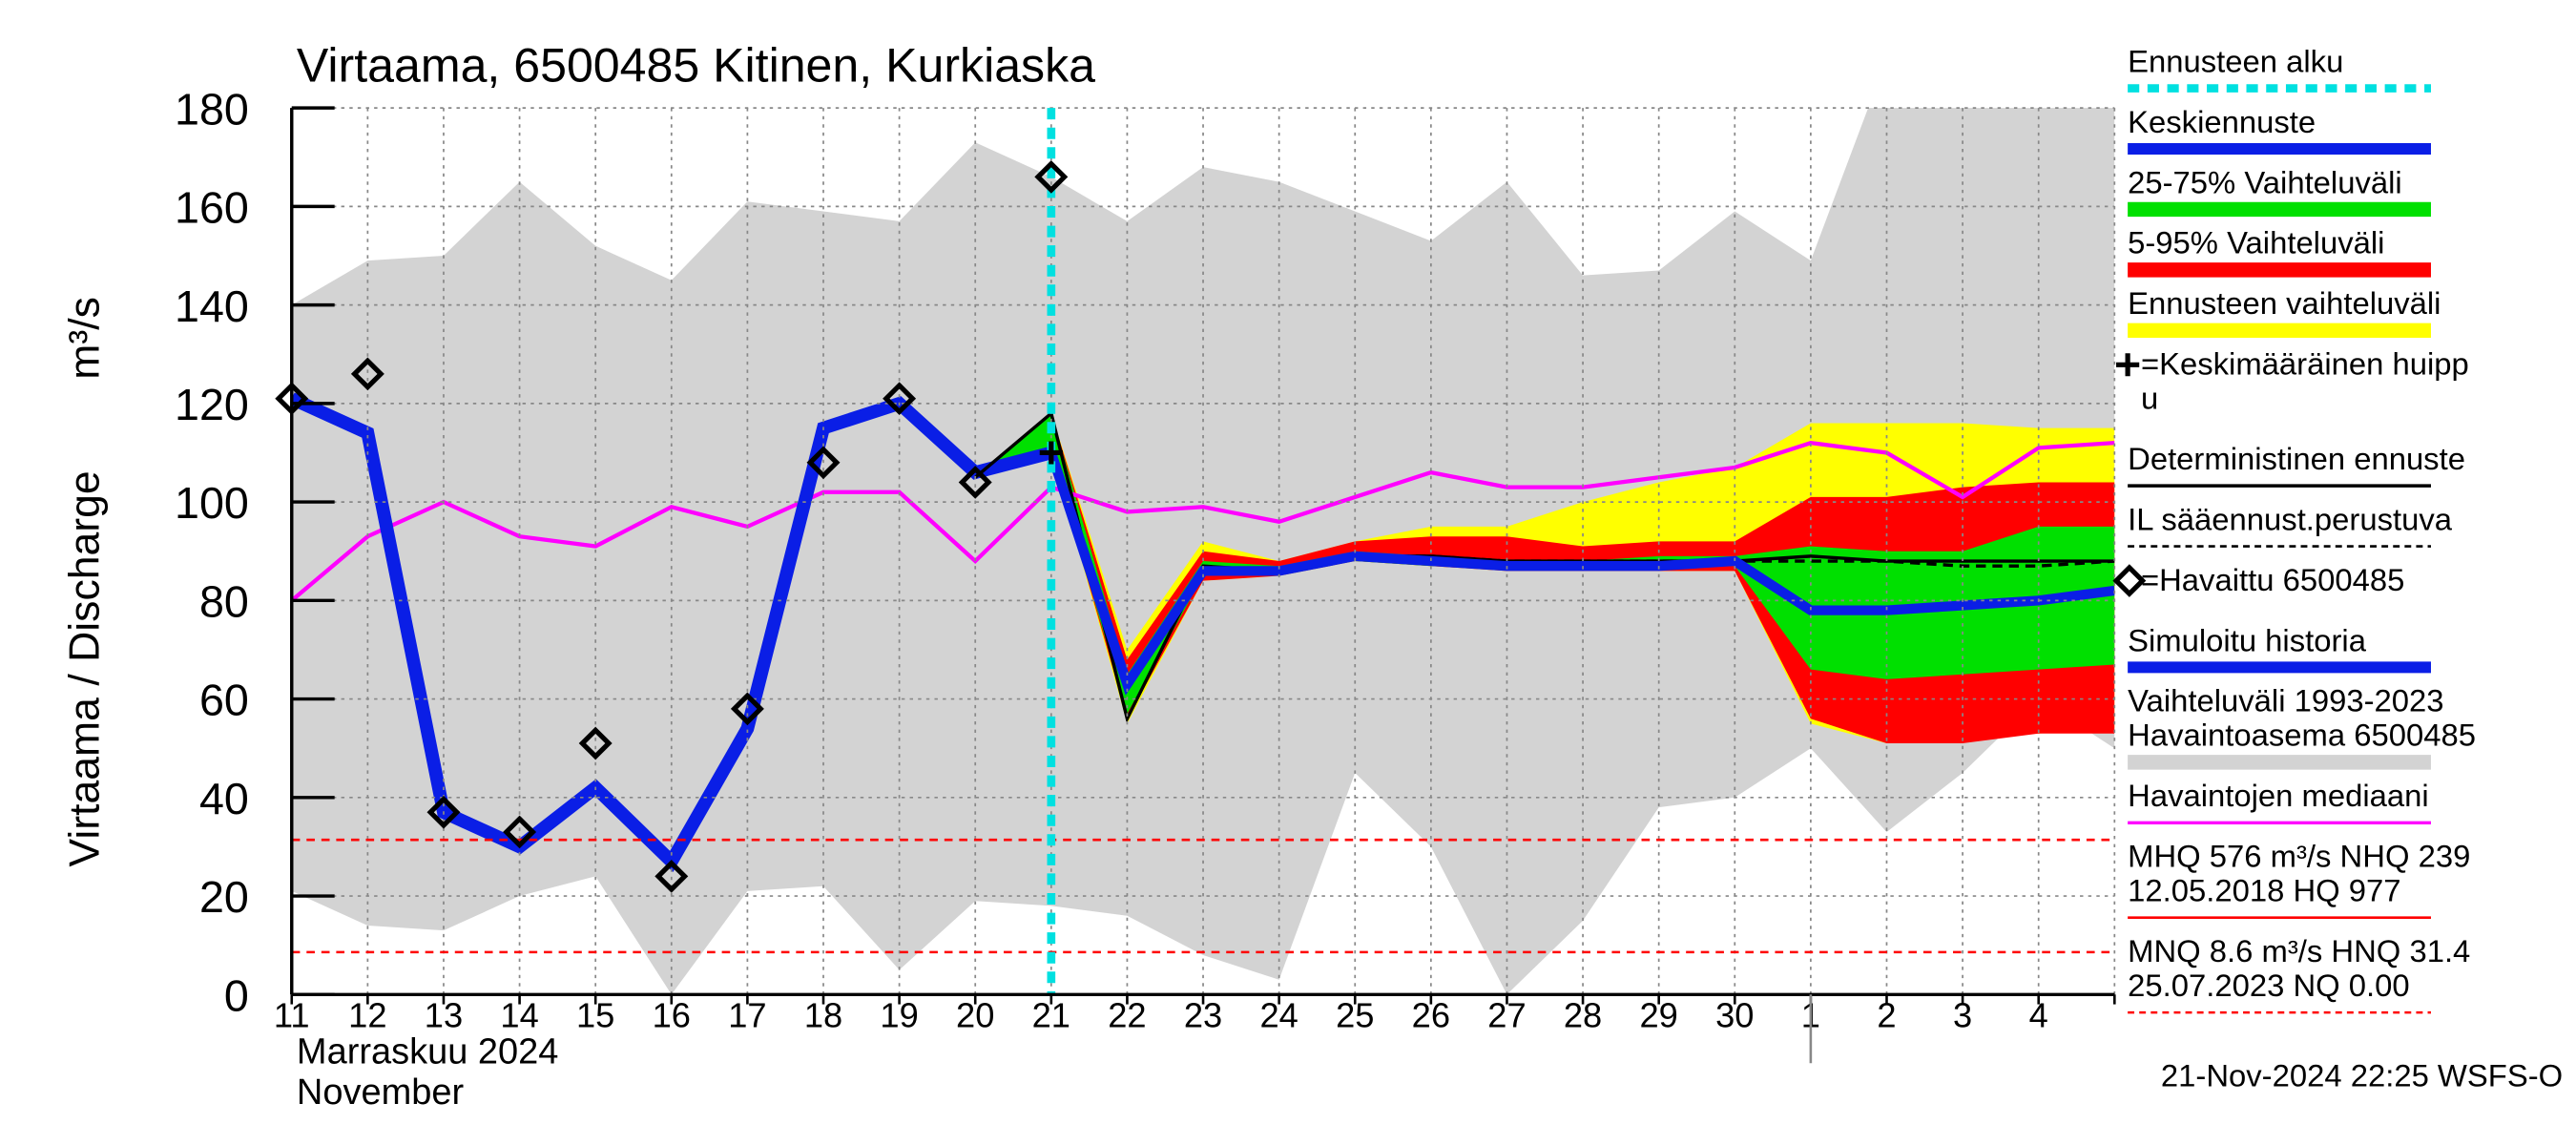 This screenshot has width=2576, height=1145. What do you see at coordinates (1355, 1016) in the screenshot?
I see `x-tick-label: 25` at bounding box center [1355, 1016].